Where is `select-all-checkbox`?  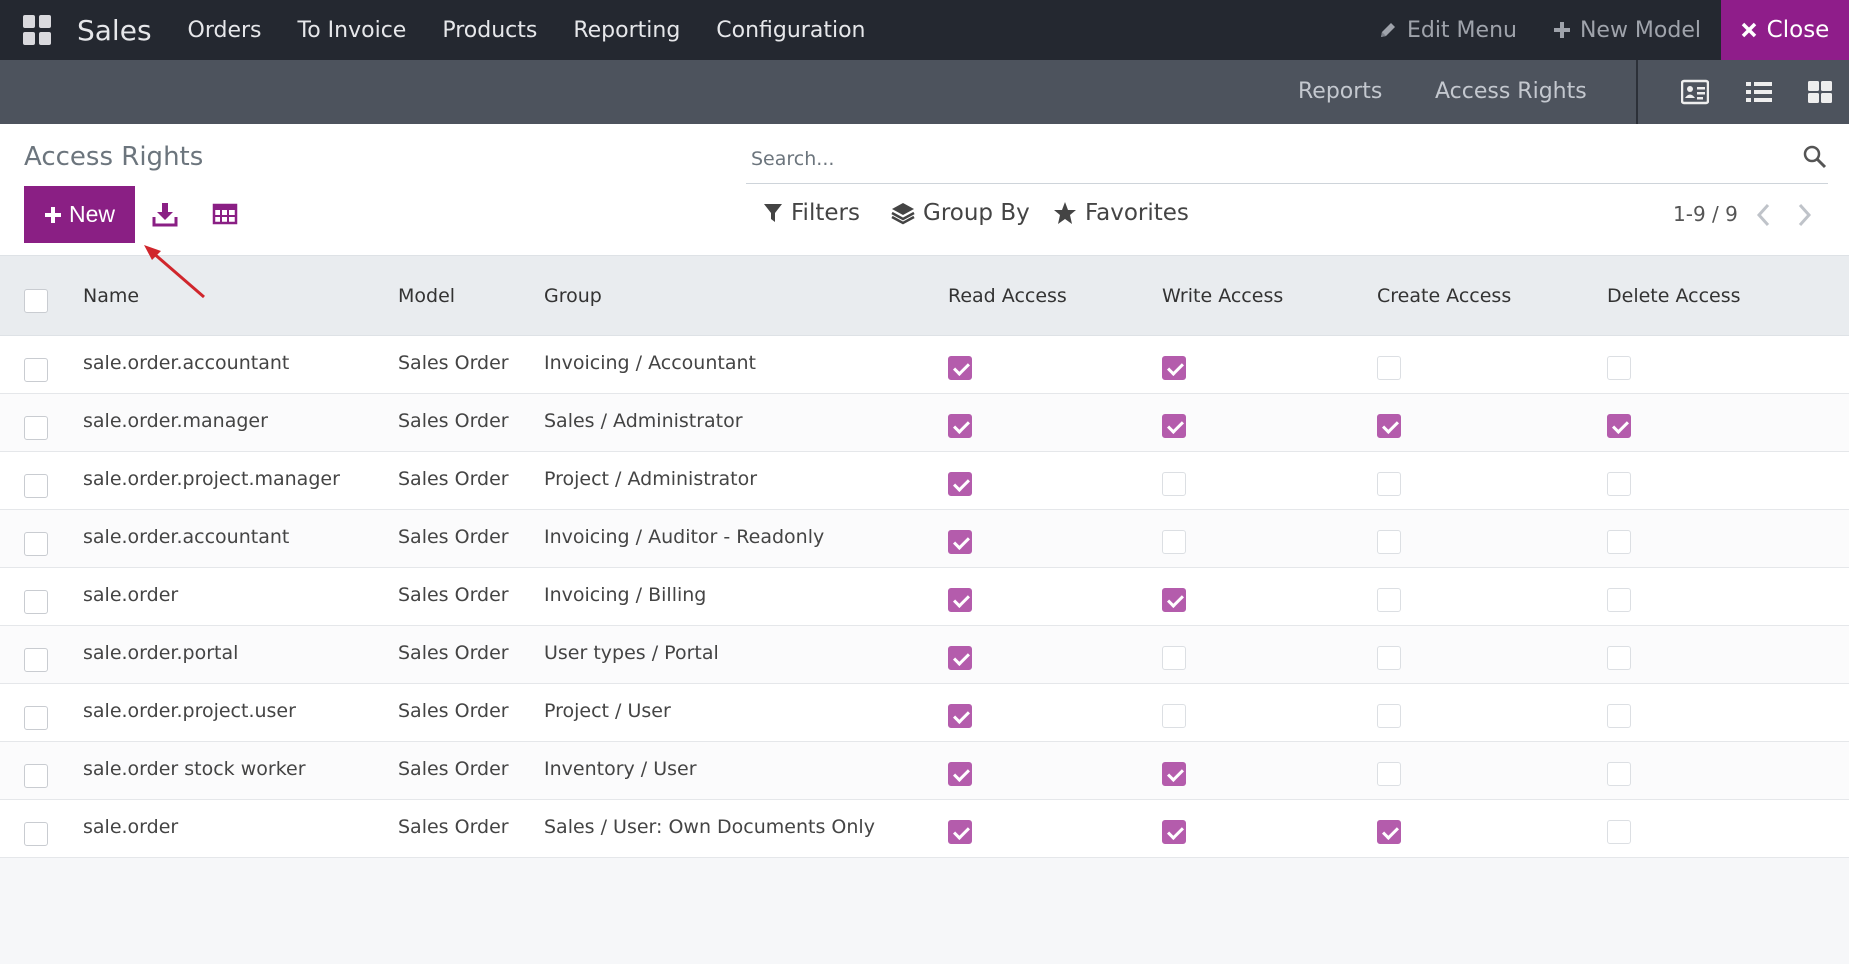
select-all-checkbox is located at coordinates (36, 301).